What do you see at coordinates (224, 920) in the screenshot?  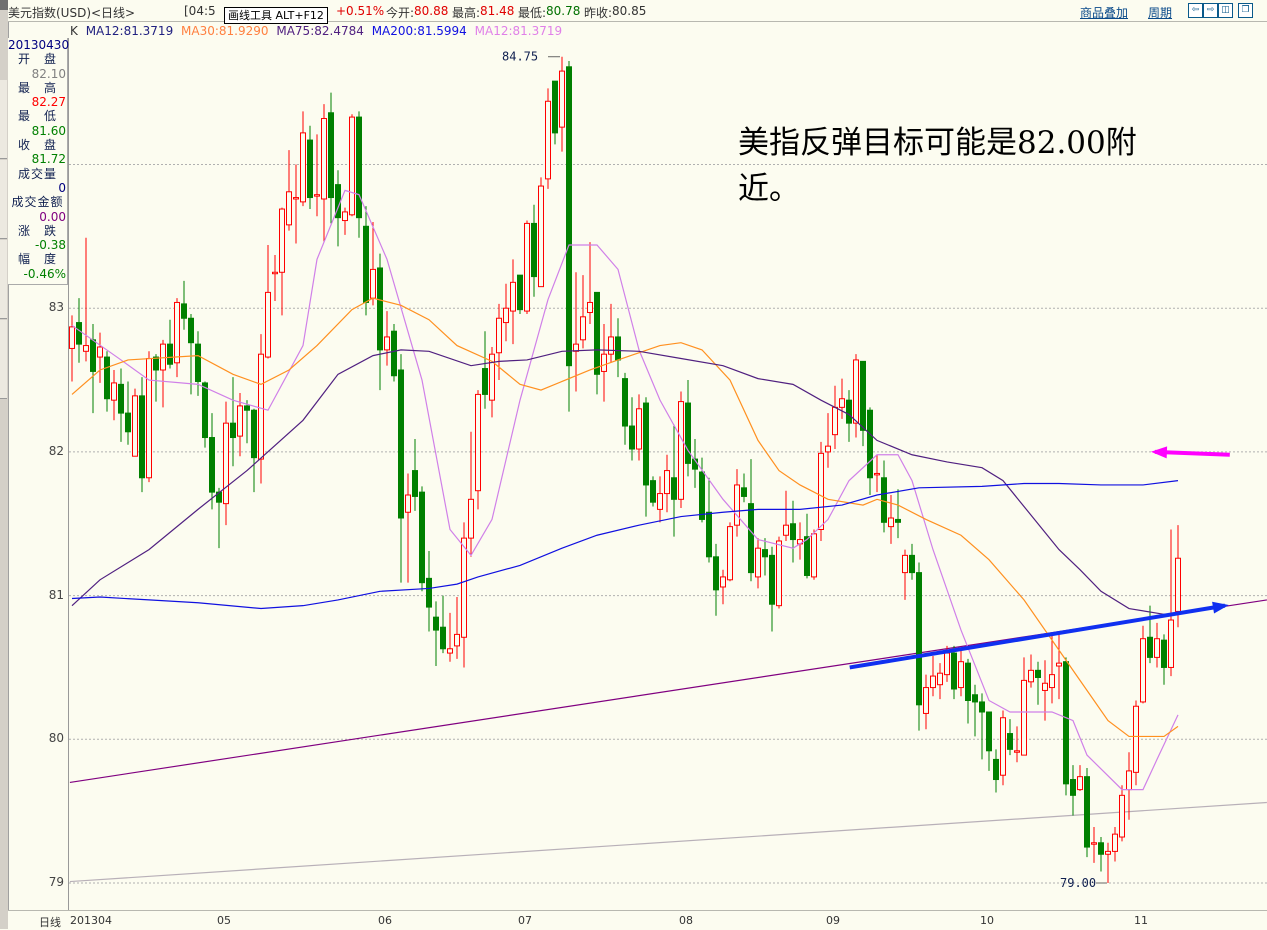 I see `x-tick-label: 05` at bounding box center [224, 920].